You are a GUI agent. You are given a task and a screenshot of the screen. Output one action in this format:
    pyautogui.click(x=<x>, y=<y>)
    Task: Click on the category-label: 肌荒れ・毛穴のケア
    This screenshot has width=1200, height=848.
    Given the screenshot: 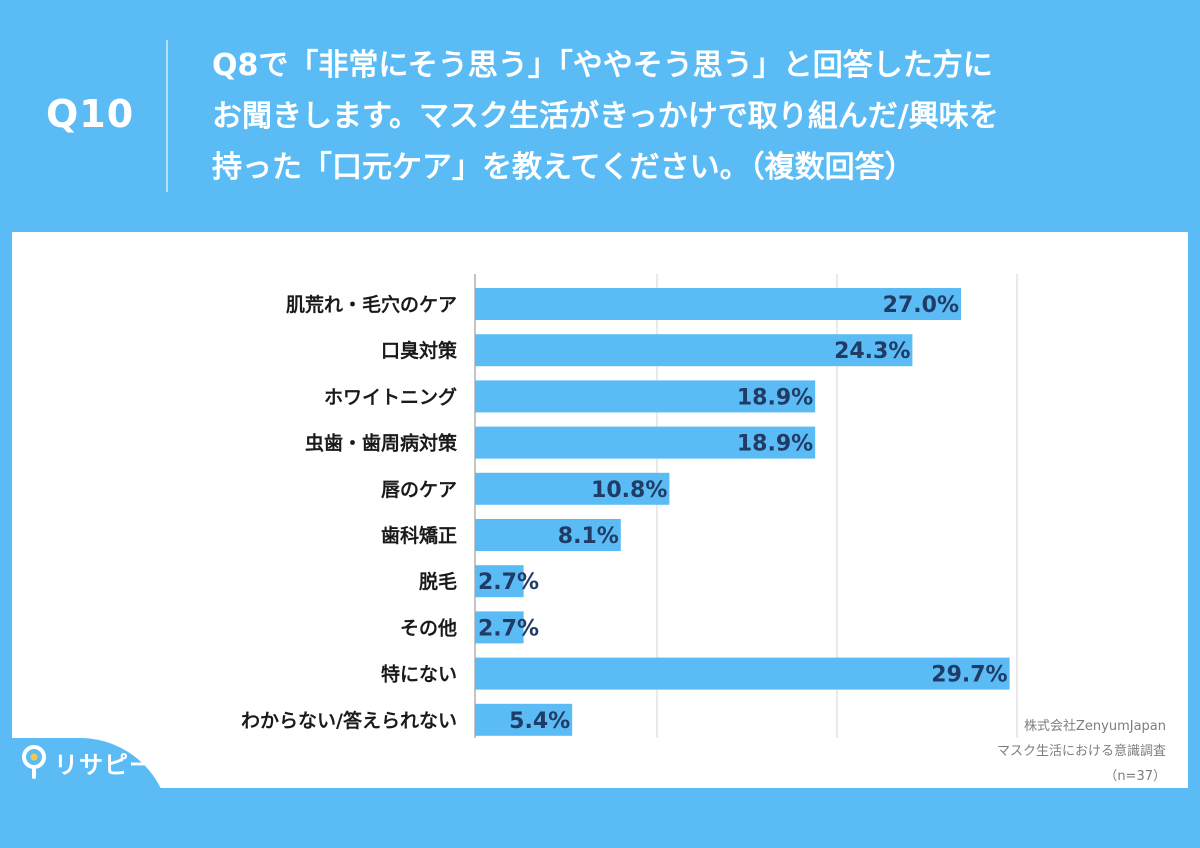 What is the action you would take?
    pyautogui.click(x=371, y=304)
    